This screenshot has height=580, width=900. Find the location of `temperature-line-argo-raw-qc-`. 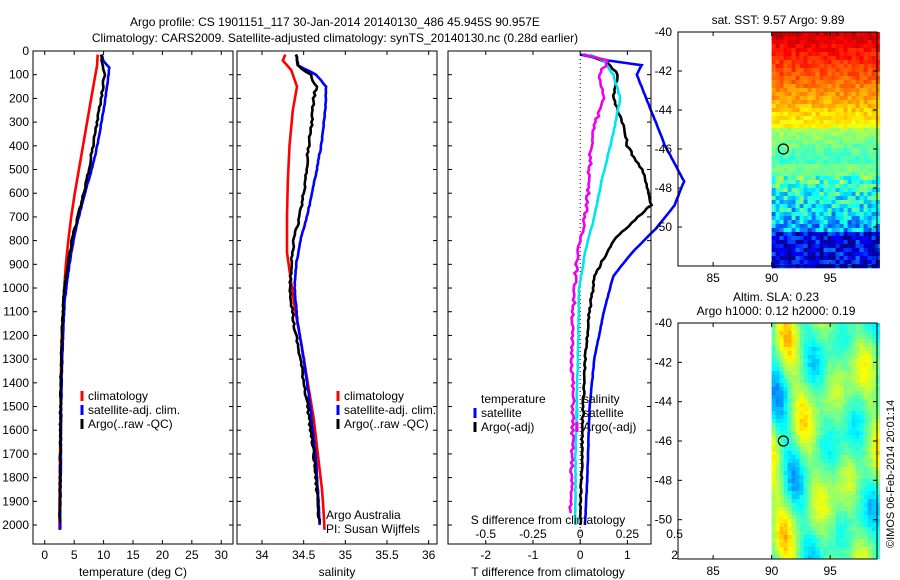

temperature-line-argo-raw-qc- is located at coordinates (82, 288).